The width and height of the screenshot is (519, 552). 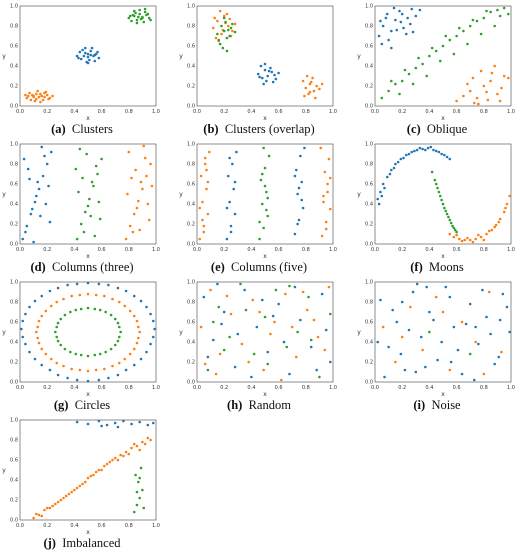 I want to click on x-tick-label: 0.8, so click(x=129, y=250).